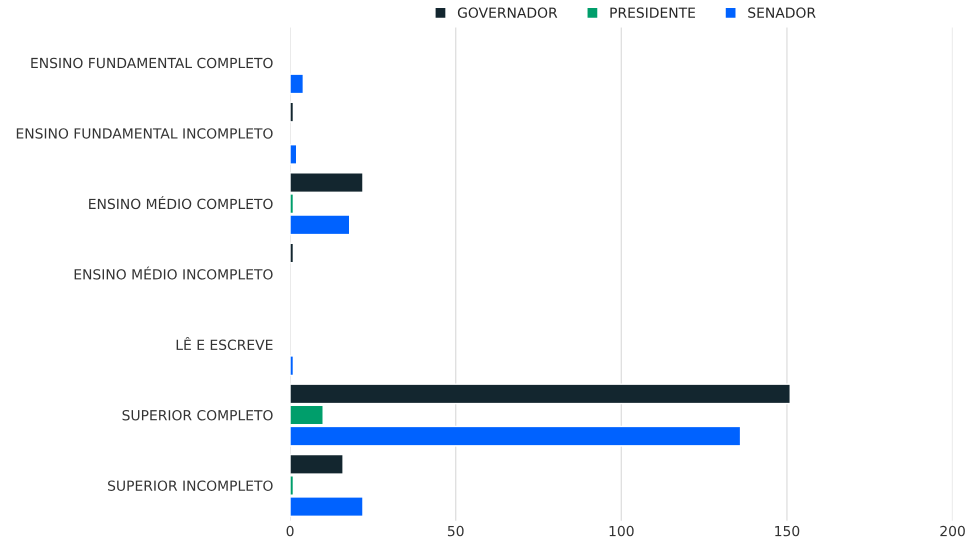 The height and width of the screenshot is (551, 980). Describe the element at coordinates (508, 12) in the screenshot. I see `legend-label: GOVERNADOR` at that location.